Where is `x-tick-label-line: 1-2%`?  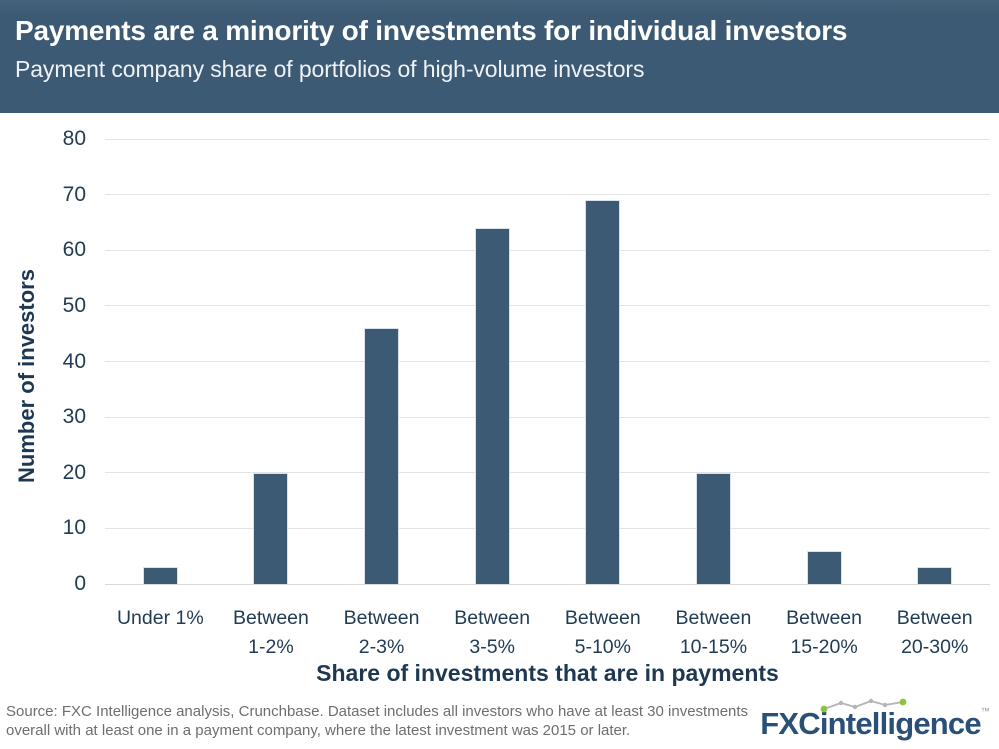
x-tick-label-line: 1-2% is located at coordinates (271, 647).